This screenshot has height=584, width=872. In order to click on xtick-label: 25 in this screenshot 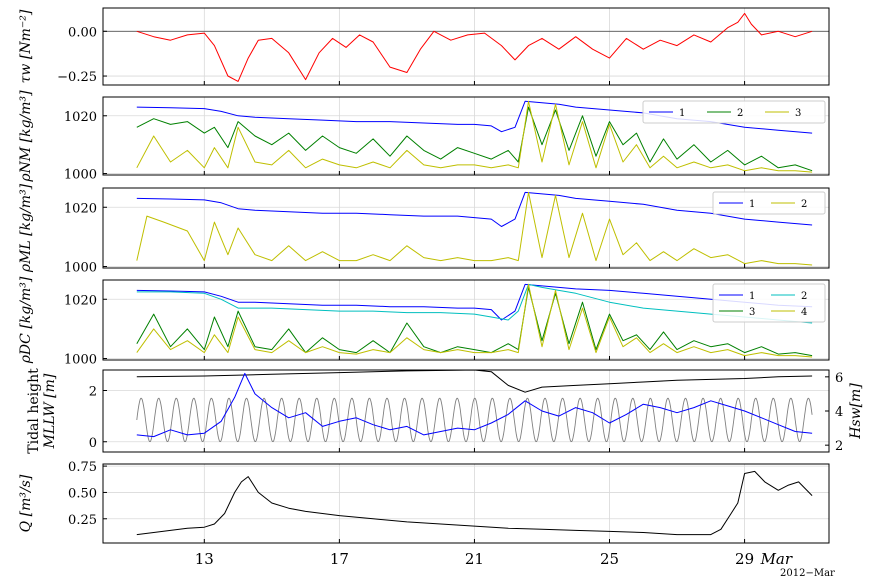, I will do `click(609, 559)`.